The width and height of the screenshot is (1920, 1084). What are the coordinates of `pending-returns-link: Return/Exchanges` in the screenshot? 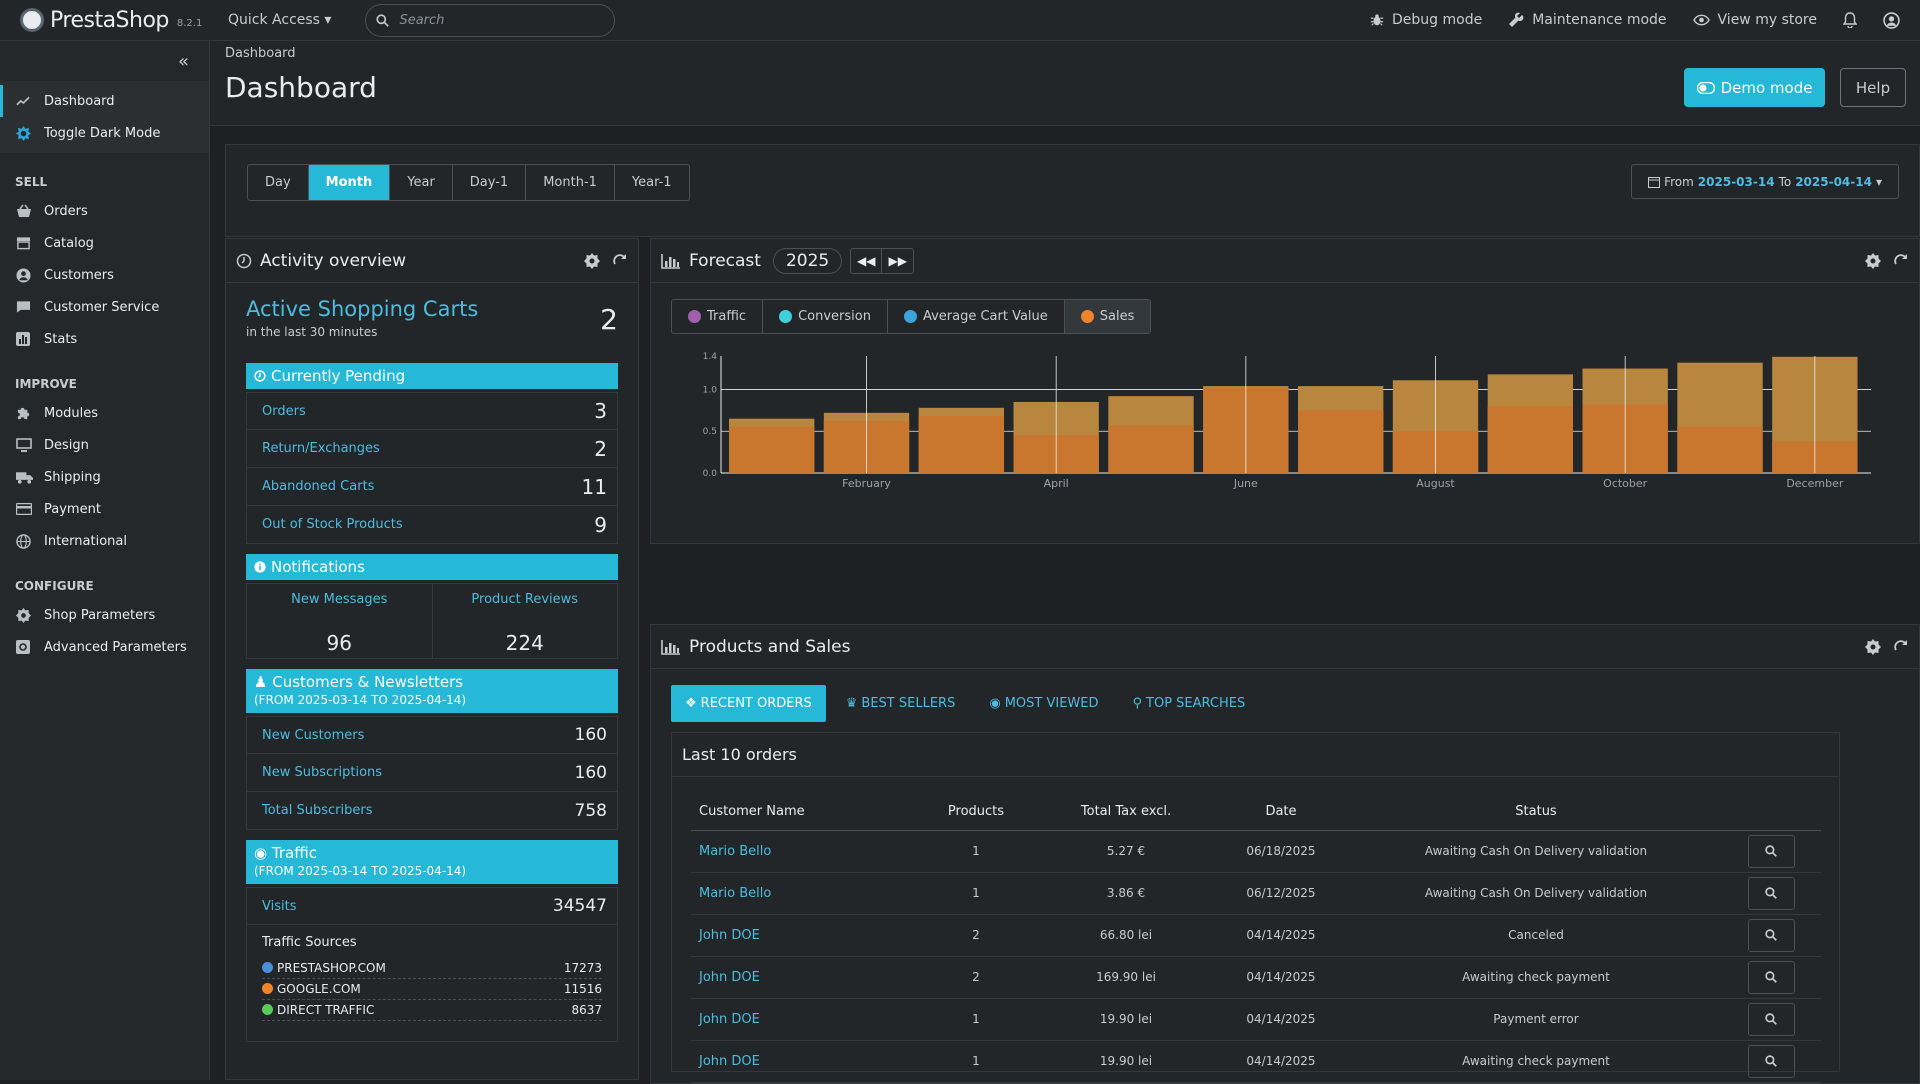 It's located at (321, 448).